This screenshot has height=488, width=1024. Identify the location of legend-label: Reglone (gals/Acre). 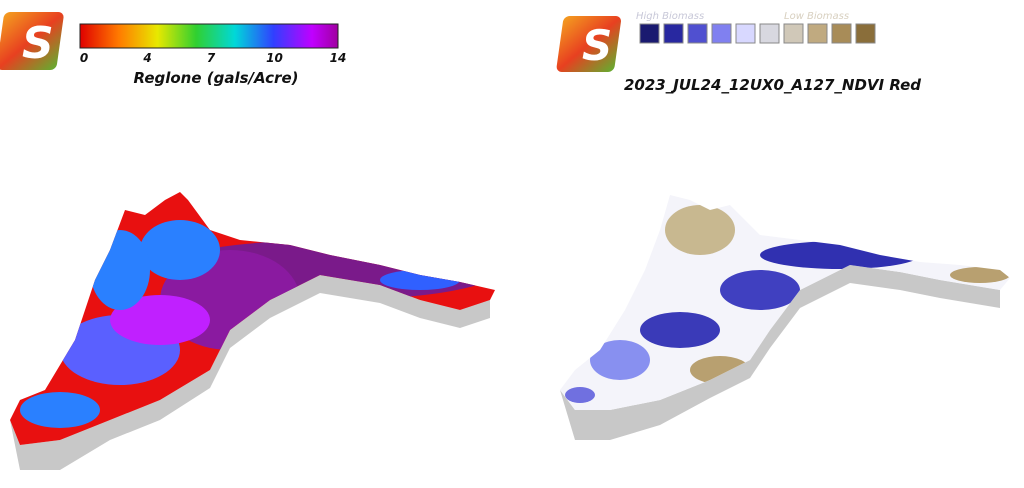
(216, 78).